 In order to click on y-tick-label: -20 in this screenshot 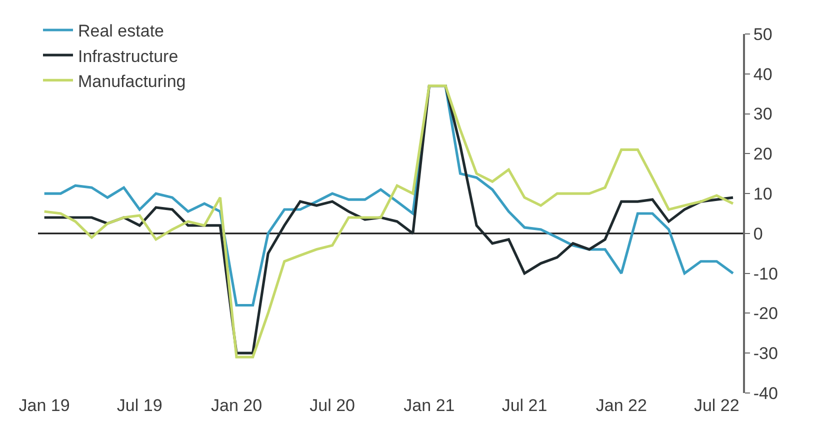, I will do `click(765, 314)`.